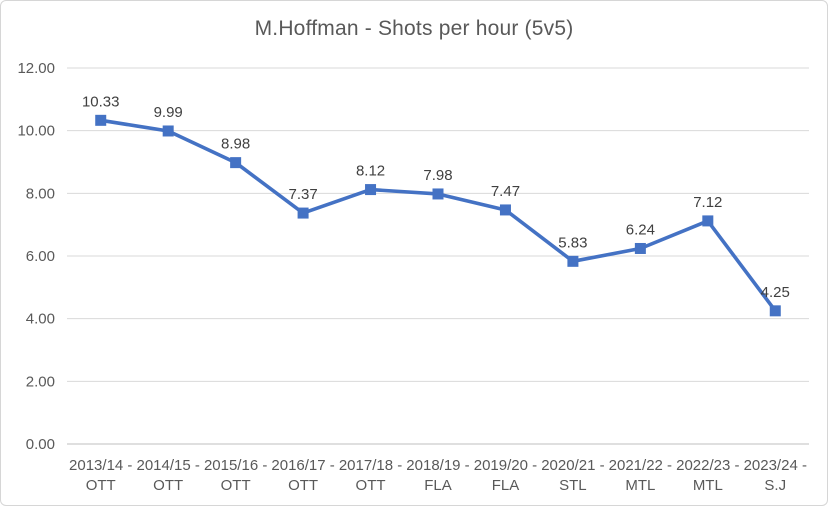 The height and width of the screenshot is (506, 828). What do you see at coordinates (36, 131) in the screenshot?
I see `y-axis-tick-label: 10.00` at bounding box center [36, 131].